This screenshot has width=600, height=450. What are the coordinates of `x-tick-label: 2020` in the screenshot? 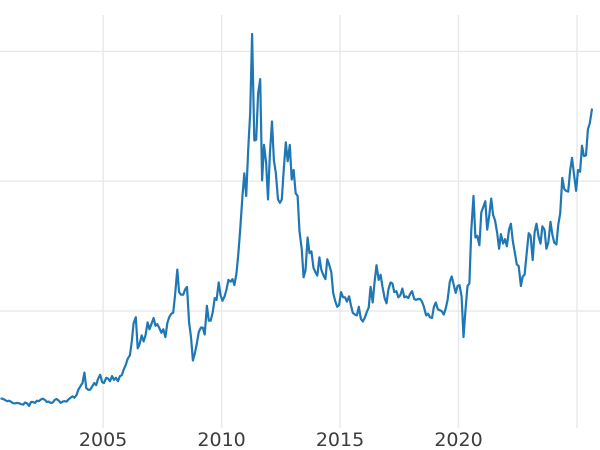 It's located at (458, 439).